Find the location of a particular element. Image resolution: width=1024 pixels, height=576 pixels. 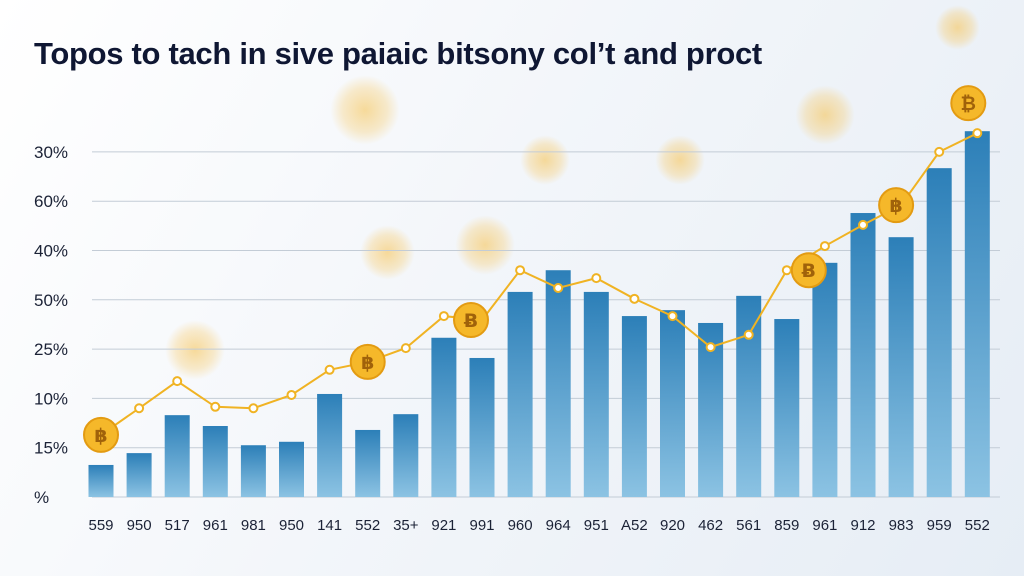

x-tick-label: 141 is located at coordinates (329, 525).